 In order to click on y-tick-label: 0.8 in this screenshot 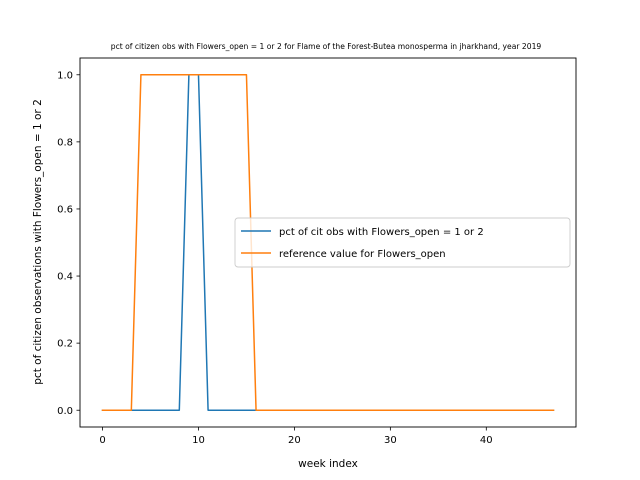, I will do `click(65, 142)`.